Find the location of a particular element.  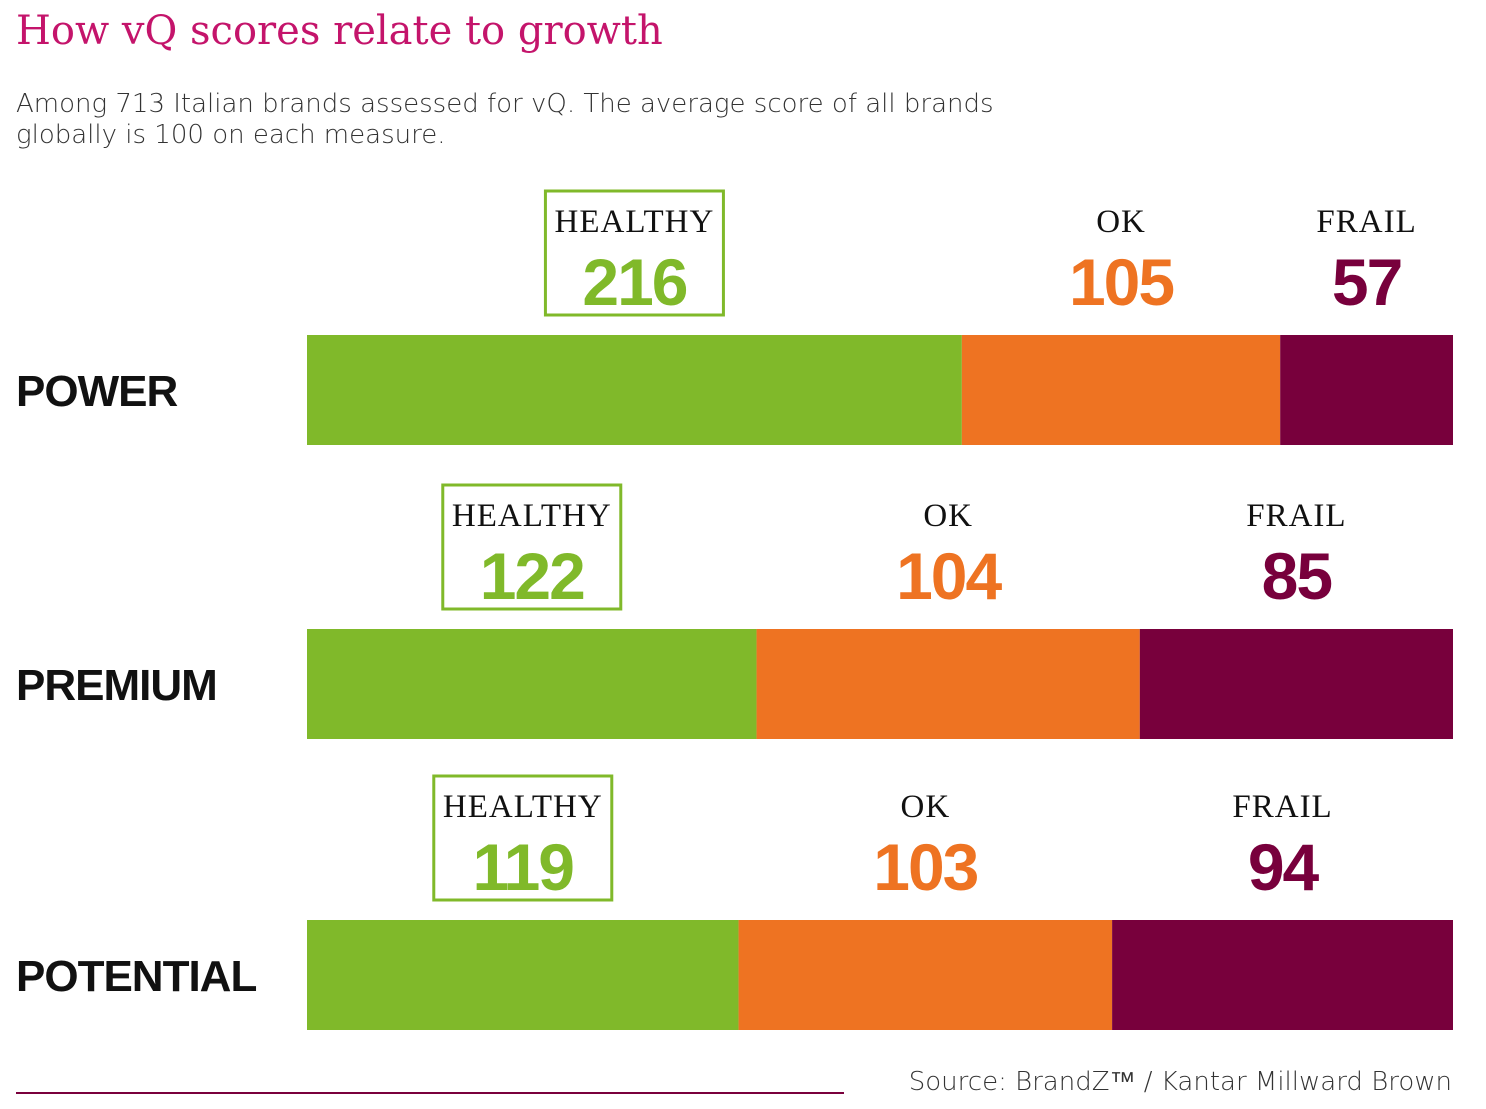

segment-value-potential-healthy: 119 is located at coordinates (523, 867).